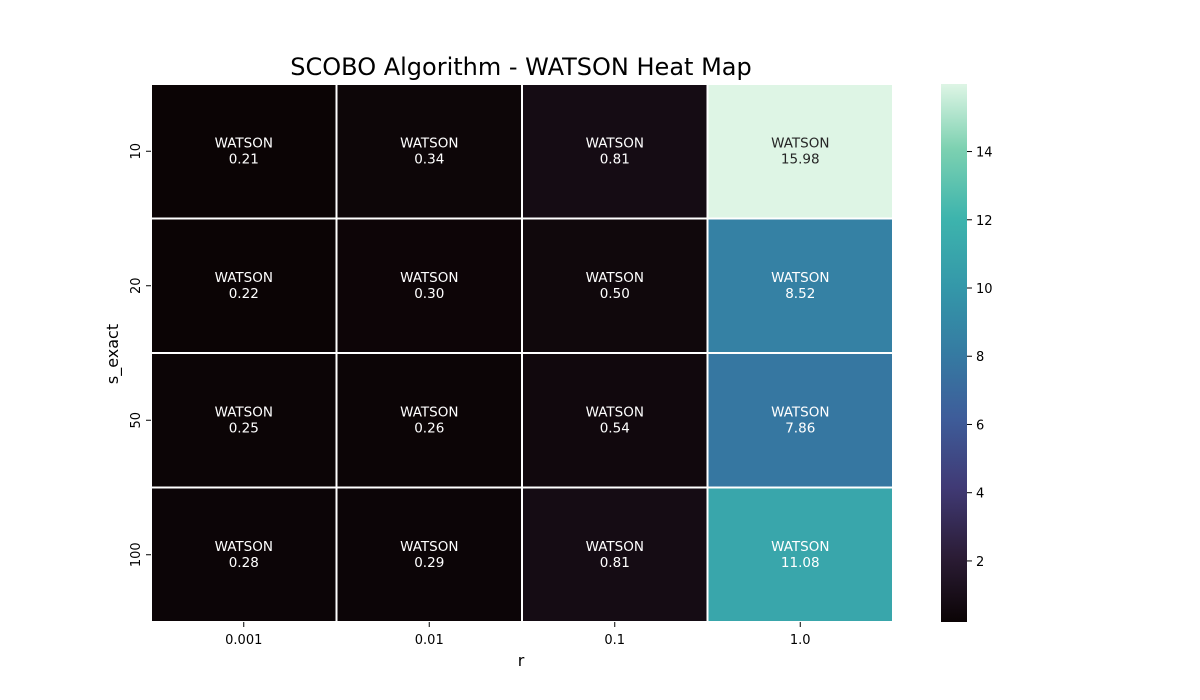 The height and width of the screenshot is (700, 1200). Describe the element at coordinates (521, 660) in the screenshot. I see `x-axis-label: r` at that location.